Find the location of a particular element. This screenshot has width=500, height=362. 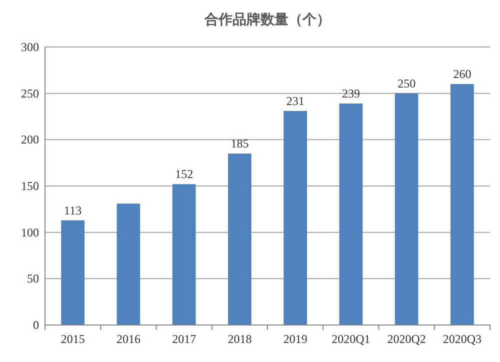

x-tick-label: 2020Q1 is located at coordinates (351, 339).